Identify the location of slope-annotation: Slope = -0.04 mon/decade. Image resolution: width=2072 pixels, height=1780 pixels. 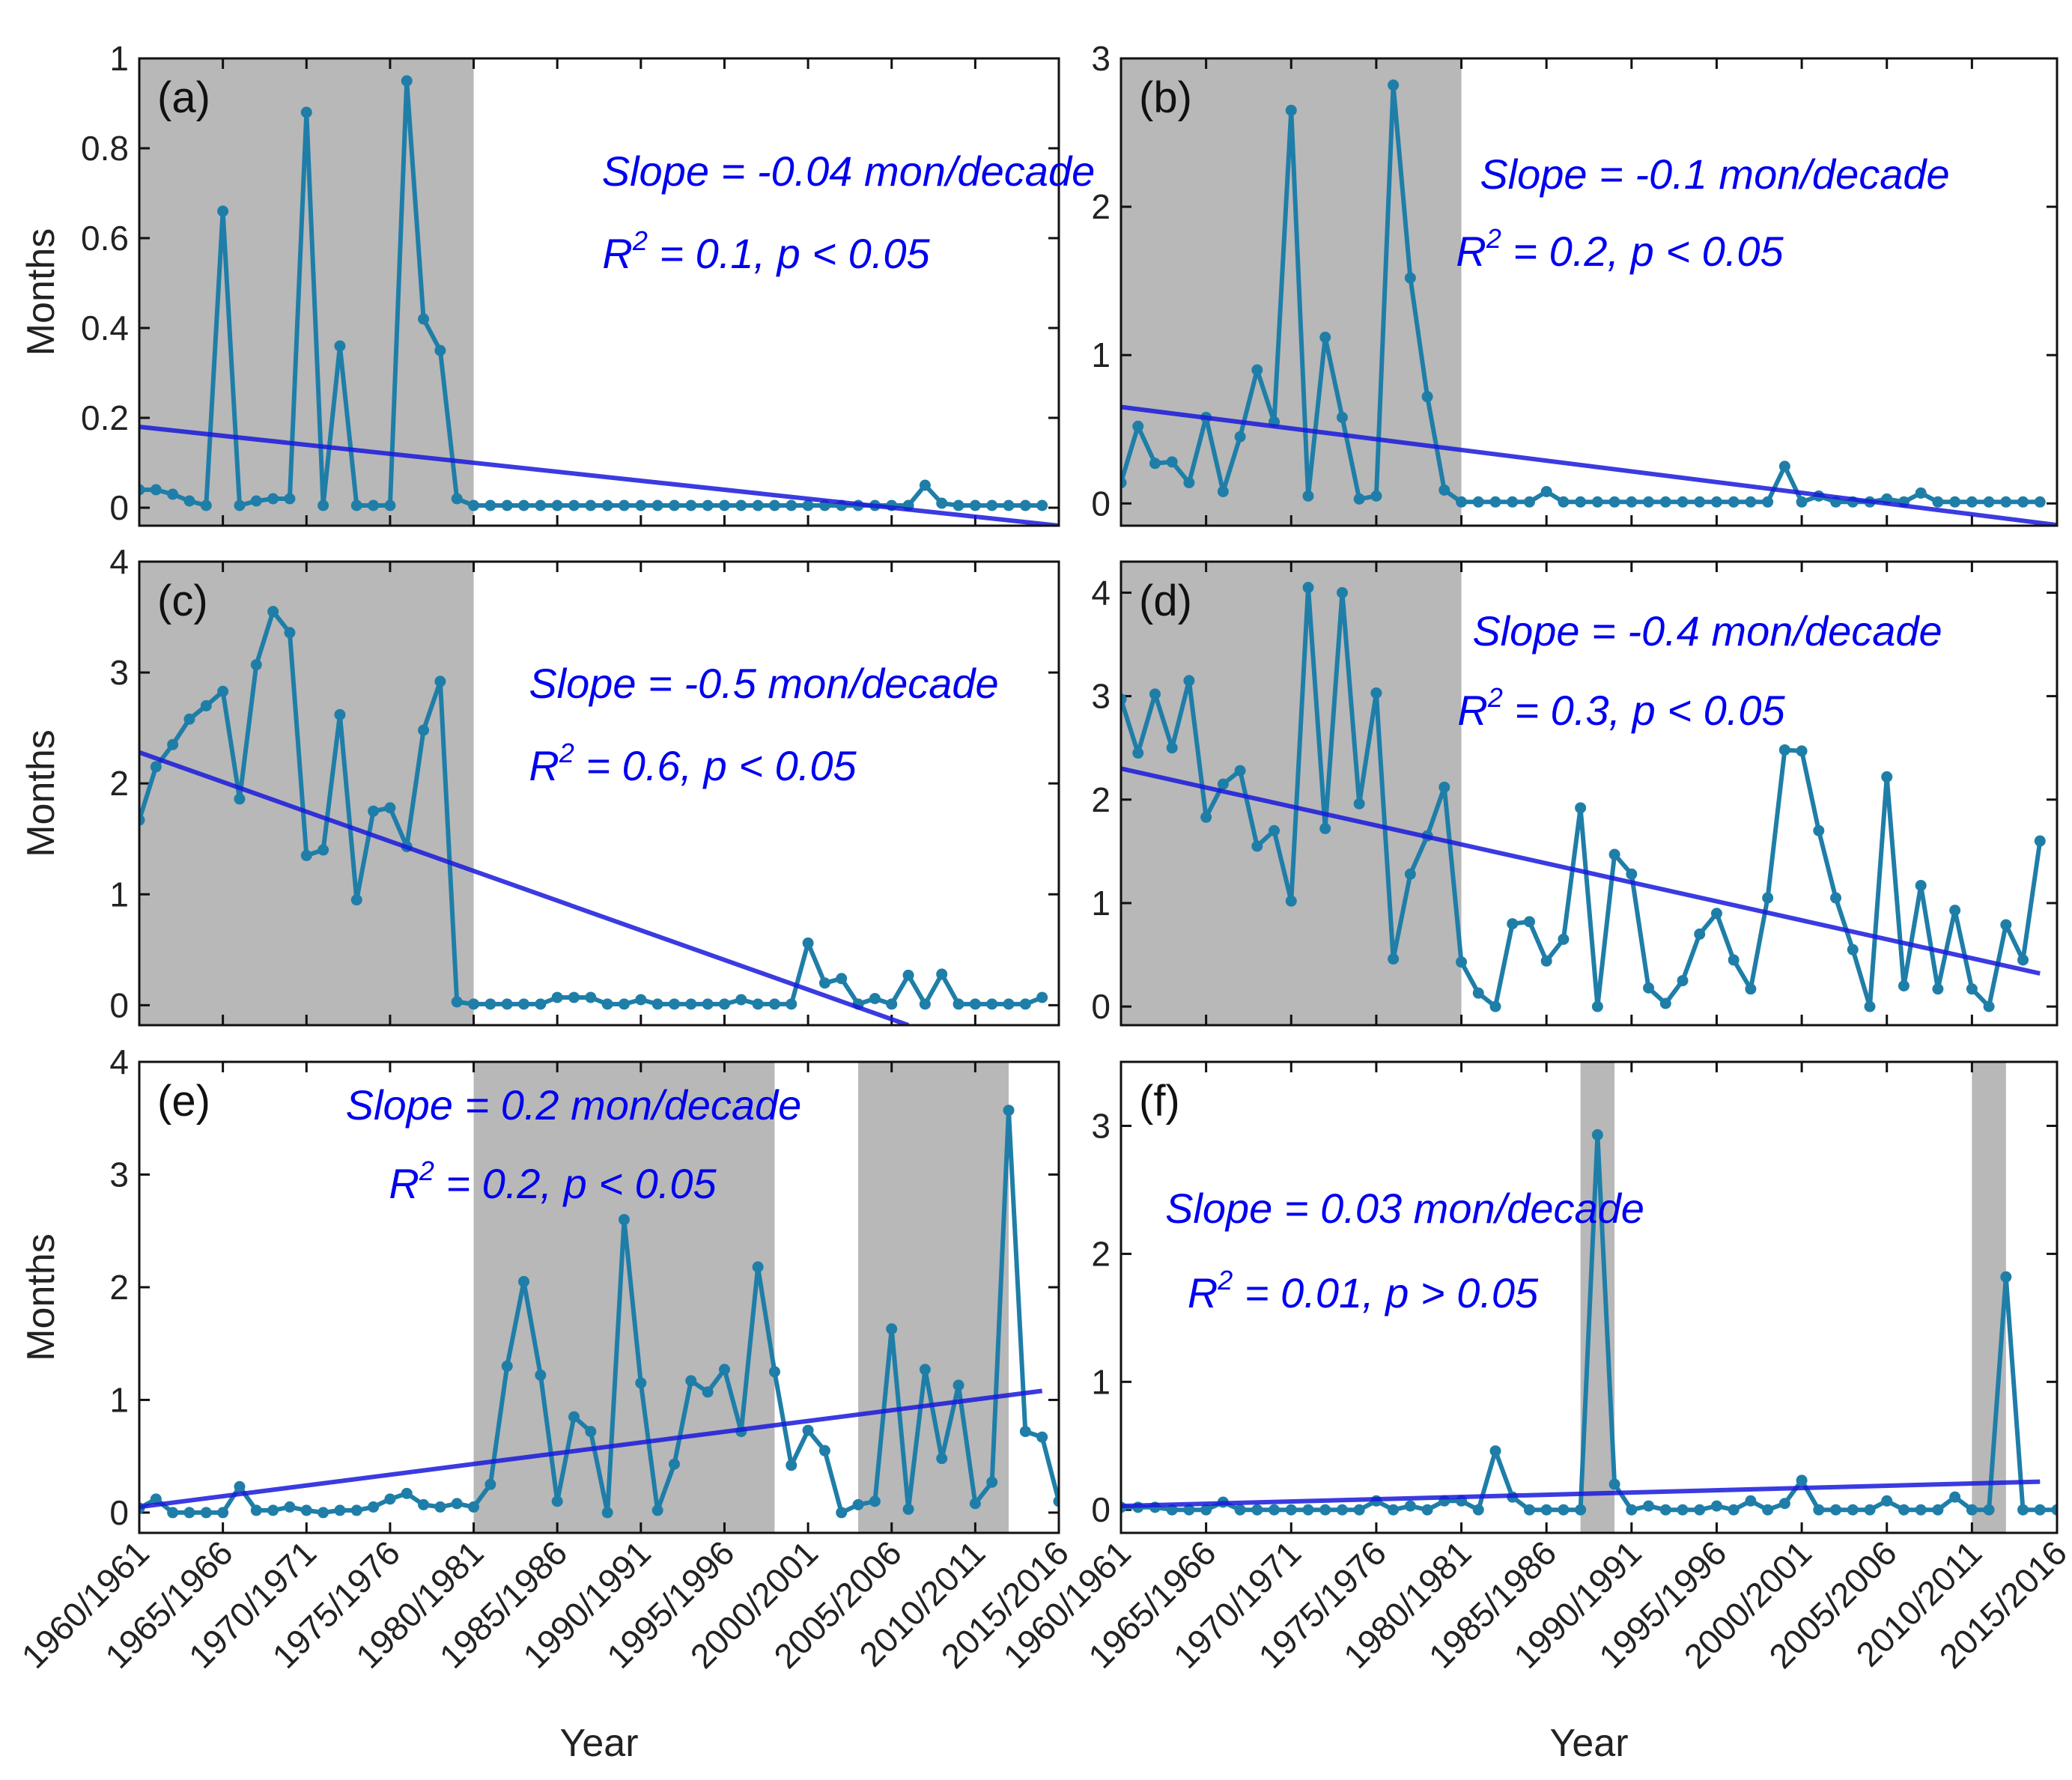
(848, 171).